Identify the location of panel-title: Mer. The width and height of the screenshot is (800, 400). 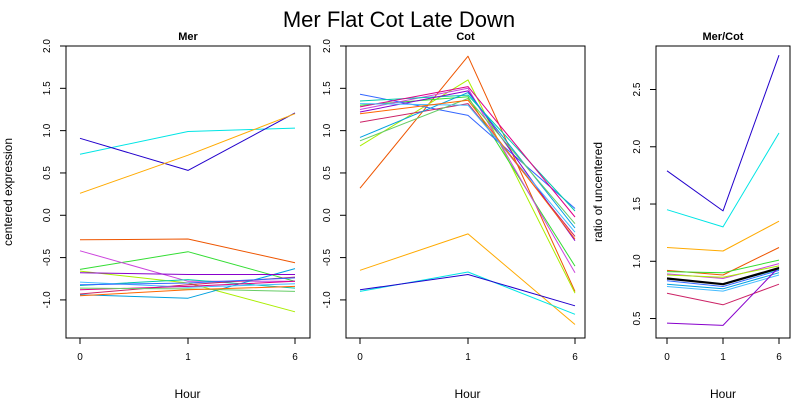
(188, 37).